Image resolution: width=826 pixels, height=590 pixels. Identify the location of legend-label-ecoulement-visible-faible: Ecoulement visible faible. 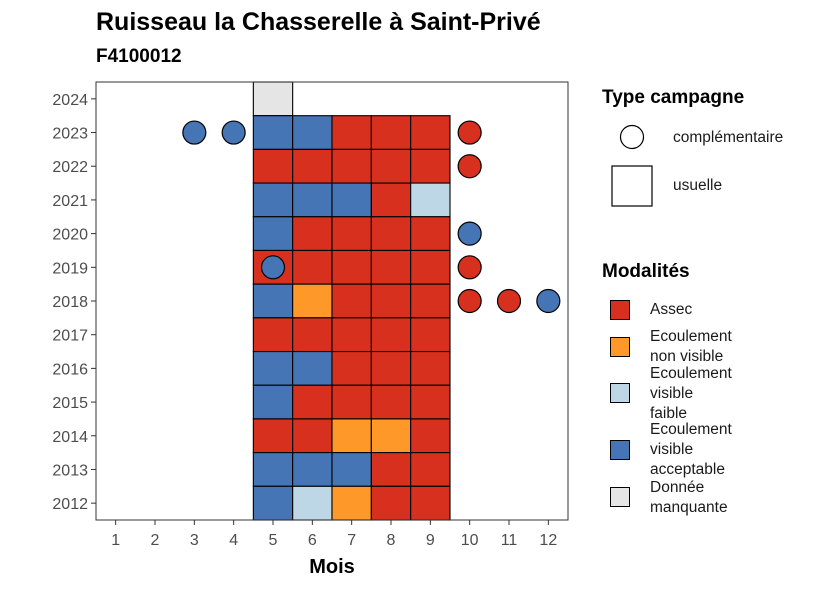
(691, 394).